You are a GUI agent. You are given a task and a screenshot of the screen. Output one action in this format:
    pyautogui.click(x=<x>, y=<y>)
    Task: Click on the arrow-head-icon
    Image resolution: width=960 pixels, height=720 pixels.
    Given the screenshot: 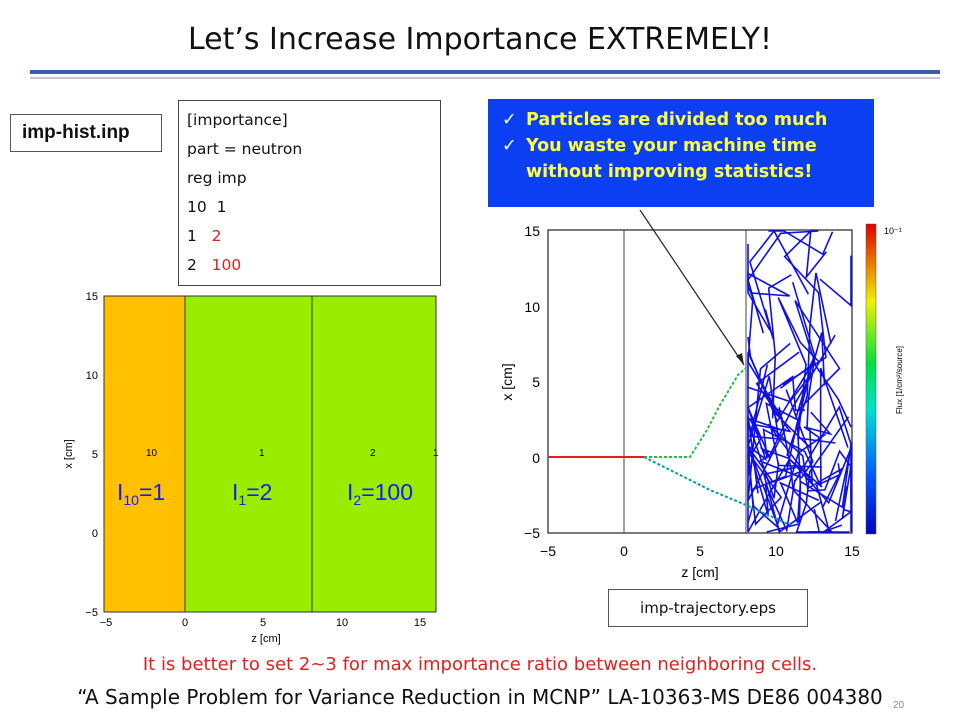 What is the action you would take?
    pyautogui.click(x=740, y=359)
    